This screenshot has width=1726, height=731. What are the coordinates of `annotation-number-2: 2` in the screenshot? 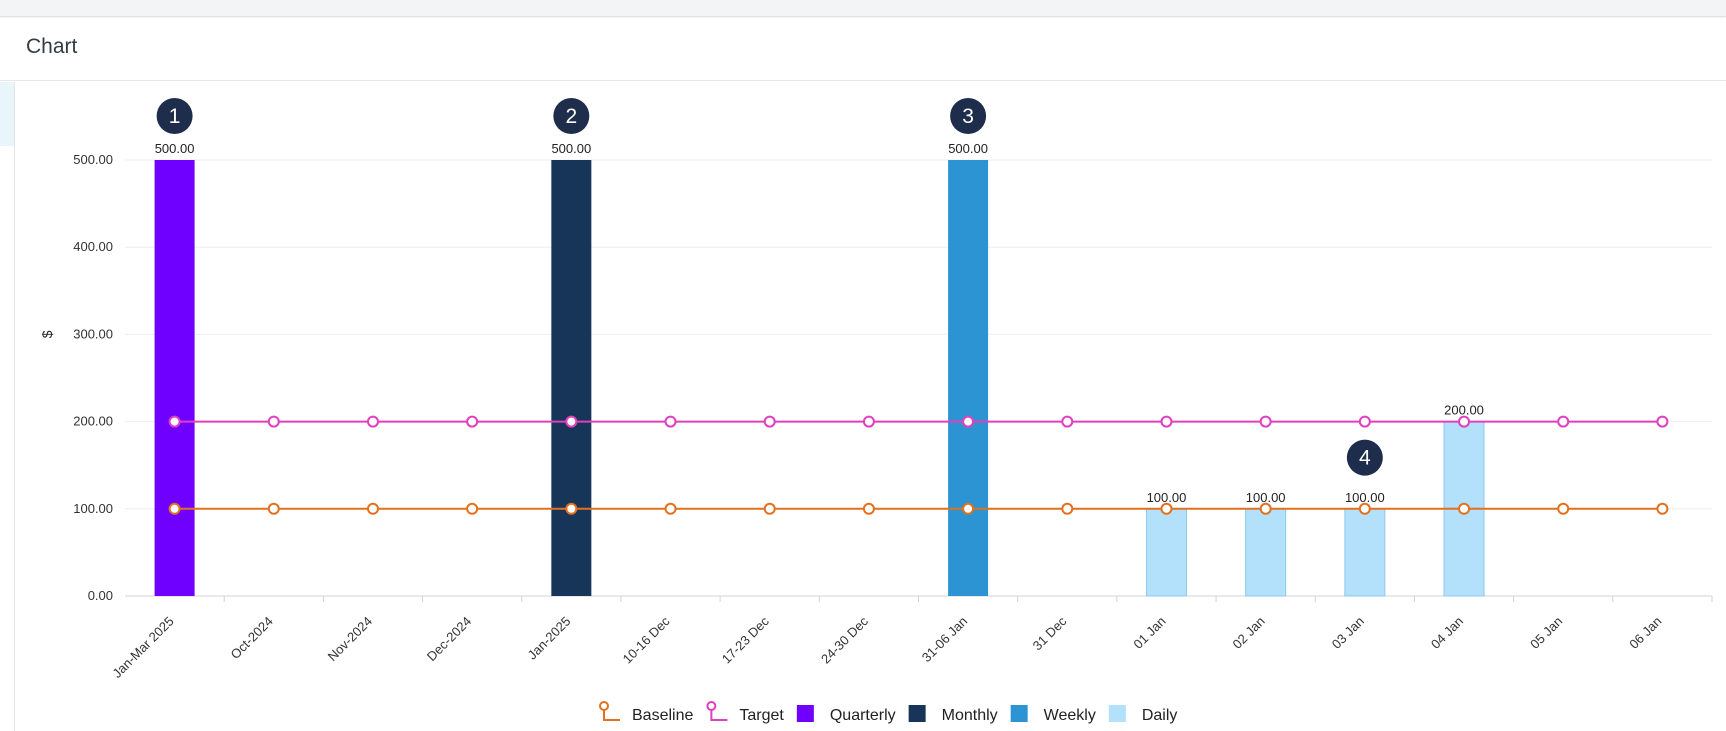 It's located at (572, 116).